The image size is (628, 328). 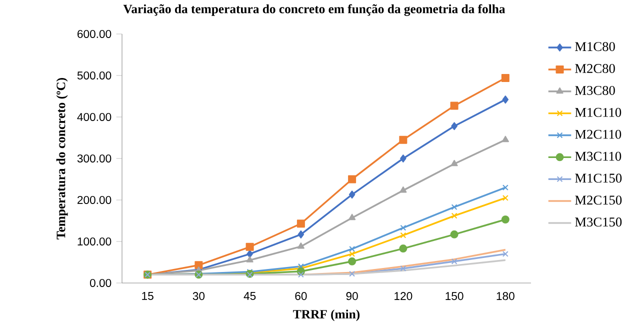 I want to click on legend-label: M2C150, so click(x=598, y=200).